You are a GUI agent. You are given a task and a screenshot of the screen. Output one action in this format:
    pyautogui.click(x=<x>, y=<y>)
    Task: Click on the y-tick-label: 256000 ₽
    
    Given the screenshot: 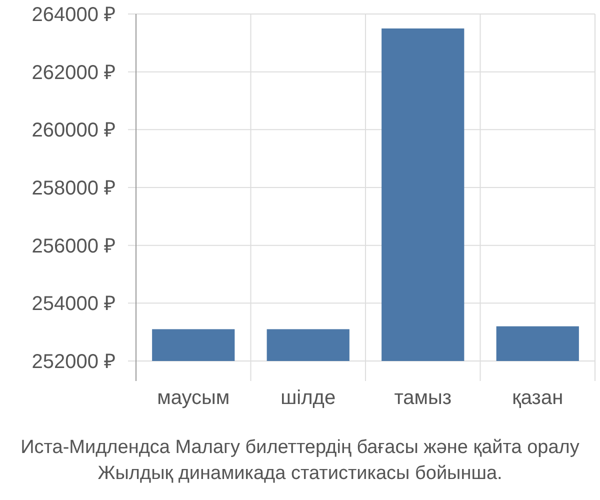 What is the action you would take?
    pyautogui.click(x=74, y=246)
    